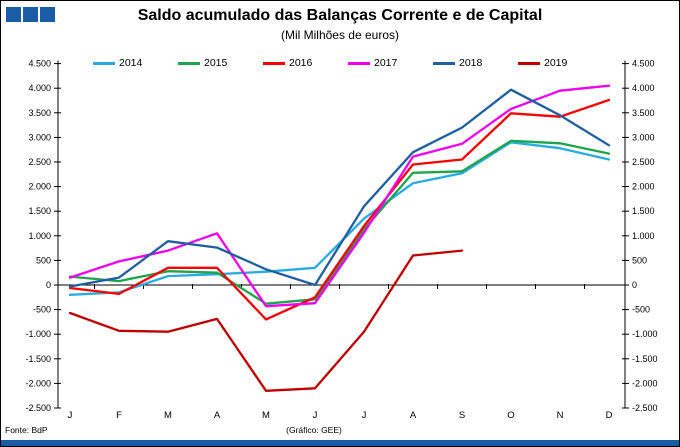 The image size is (680, 447). I want to click on y-tick-label-left: -1.500, so click(38, 359).